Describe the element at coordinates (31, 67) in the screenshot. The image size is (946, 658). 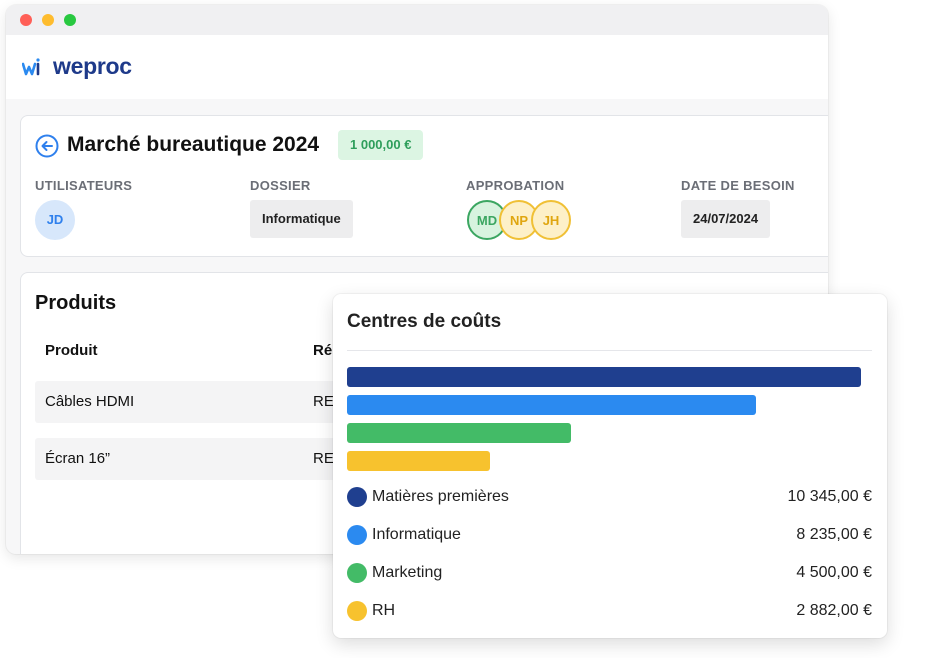
I see `weproc-logo-icon` at that location.